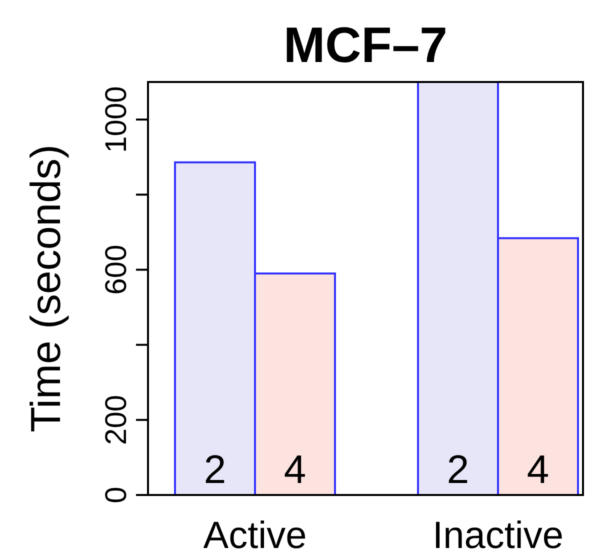 This screenshot has height=557, width=593. Describe the element at coordinates (458, 470) in the screenshot. I see `text: 2` at that location.